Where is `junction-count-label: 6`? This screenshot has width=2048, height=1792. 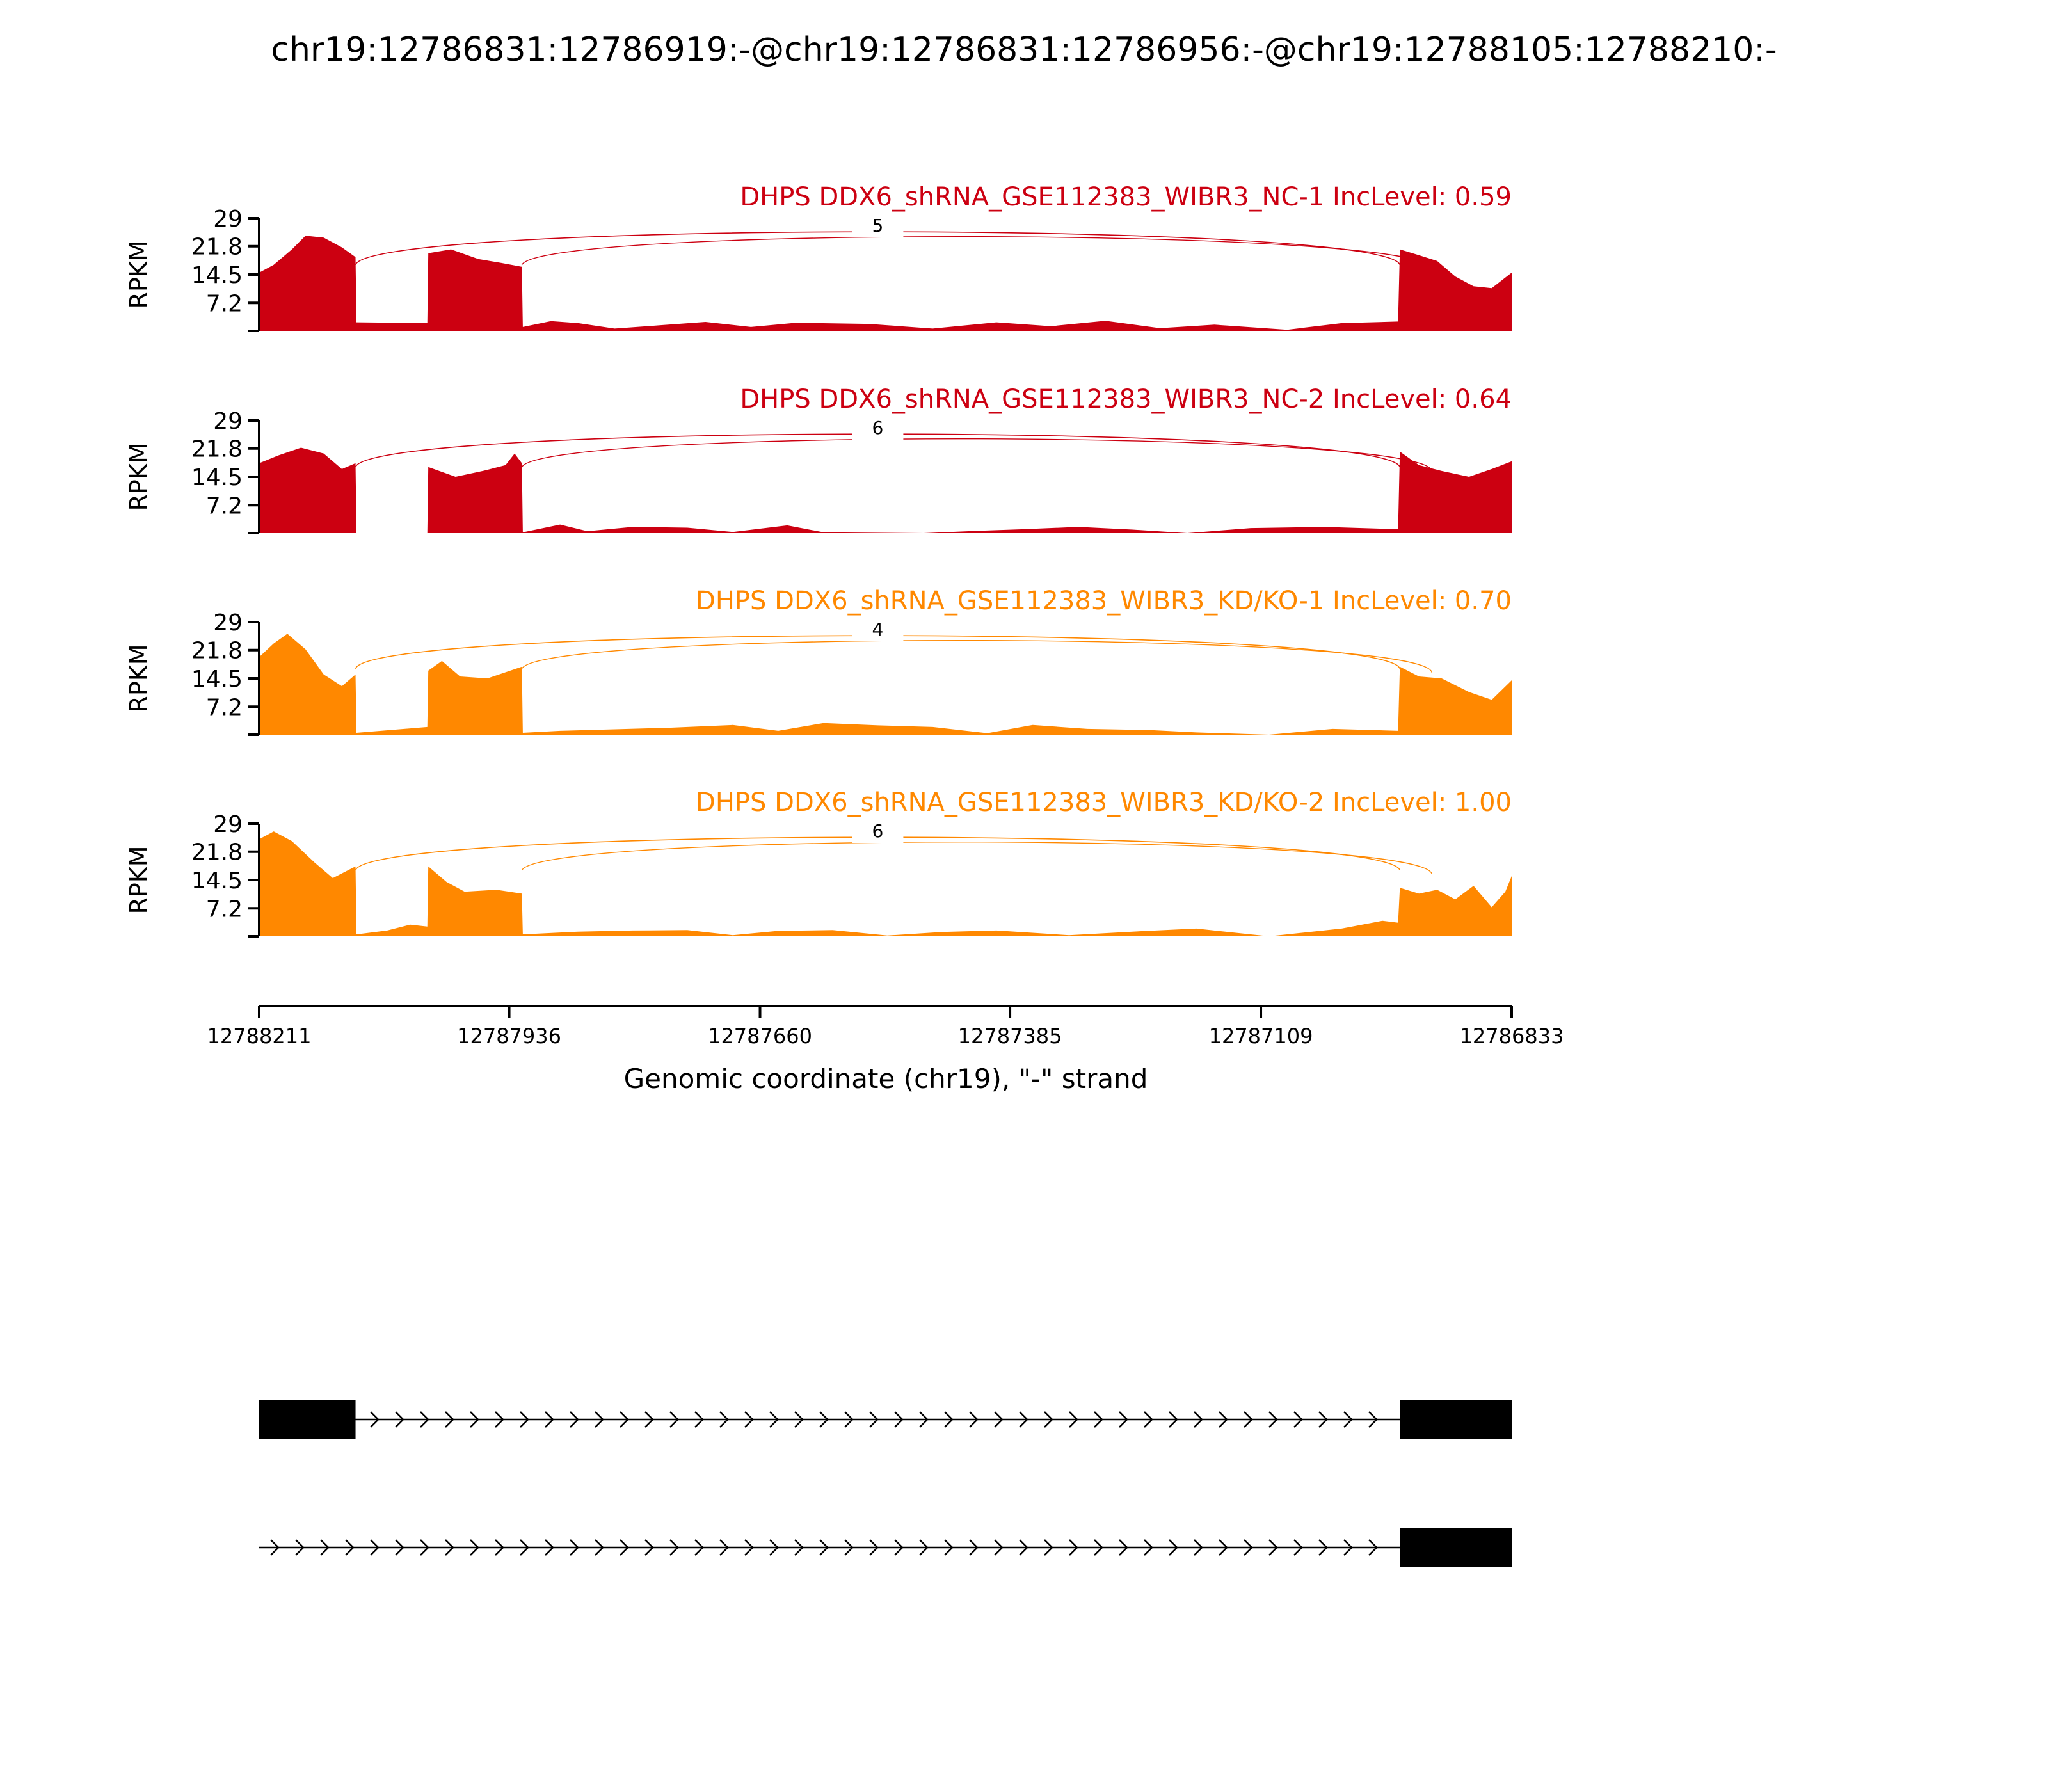 junction-count-label: 6 is located at coordinates (878, 831).